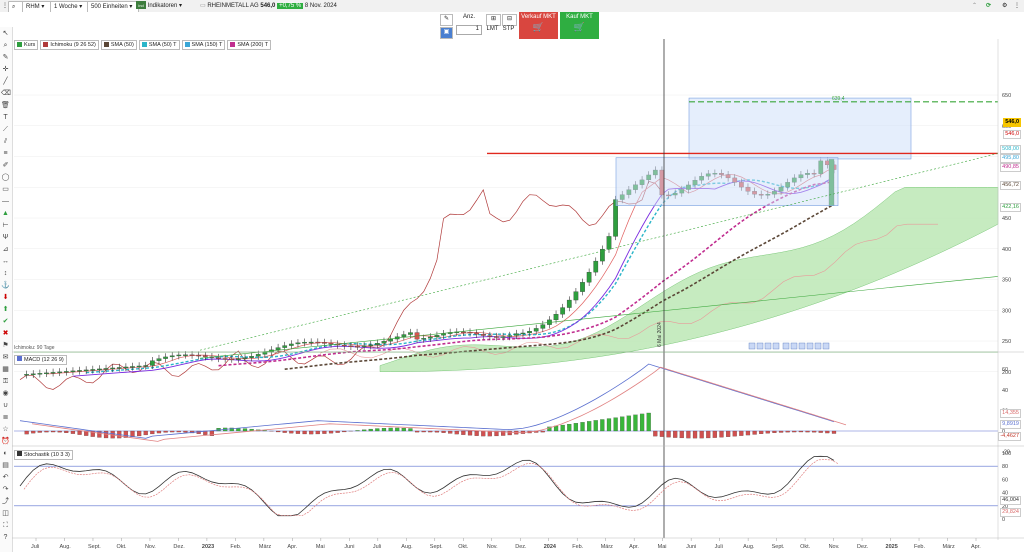 This screenshot has width=1024, height=552. Describe the element at coordinates (5, 273) in the screenshot. I see `price-range-icon: ↕` at that location.